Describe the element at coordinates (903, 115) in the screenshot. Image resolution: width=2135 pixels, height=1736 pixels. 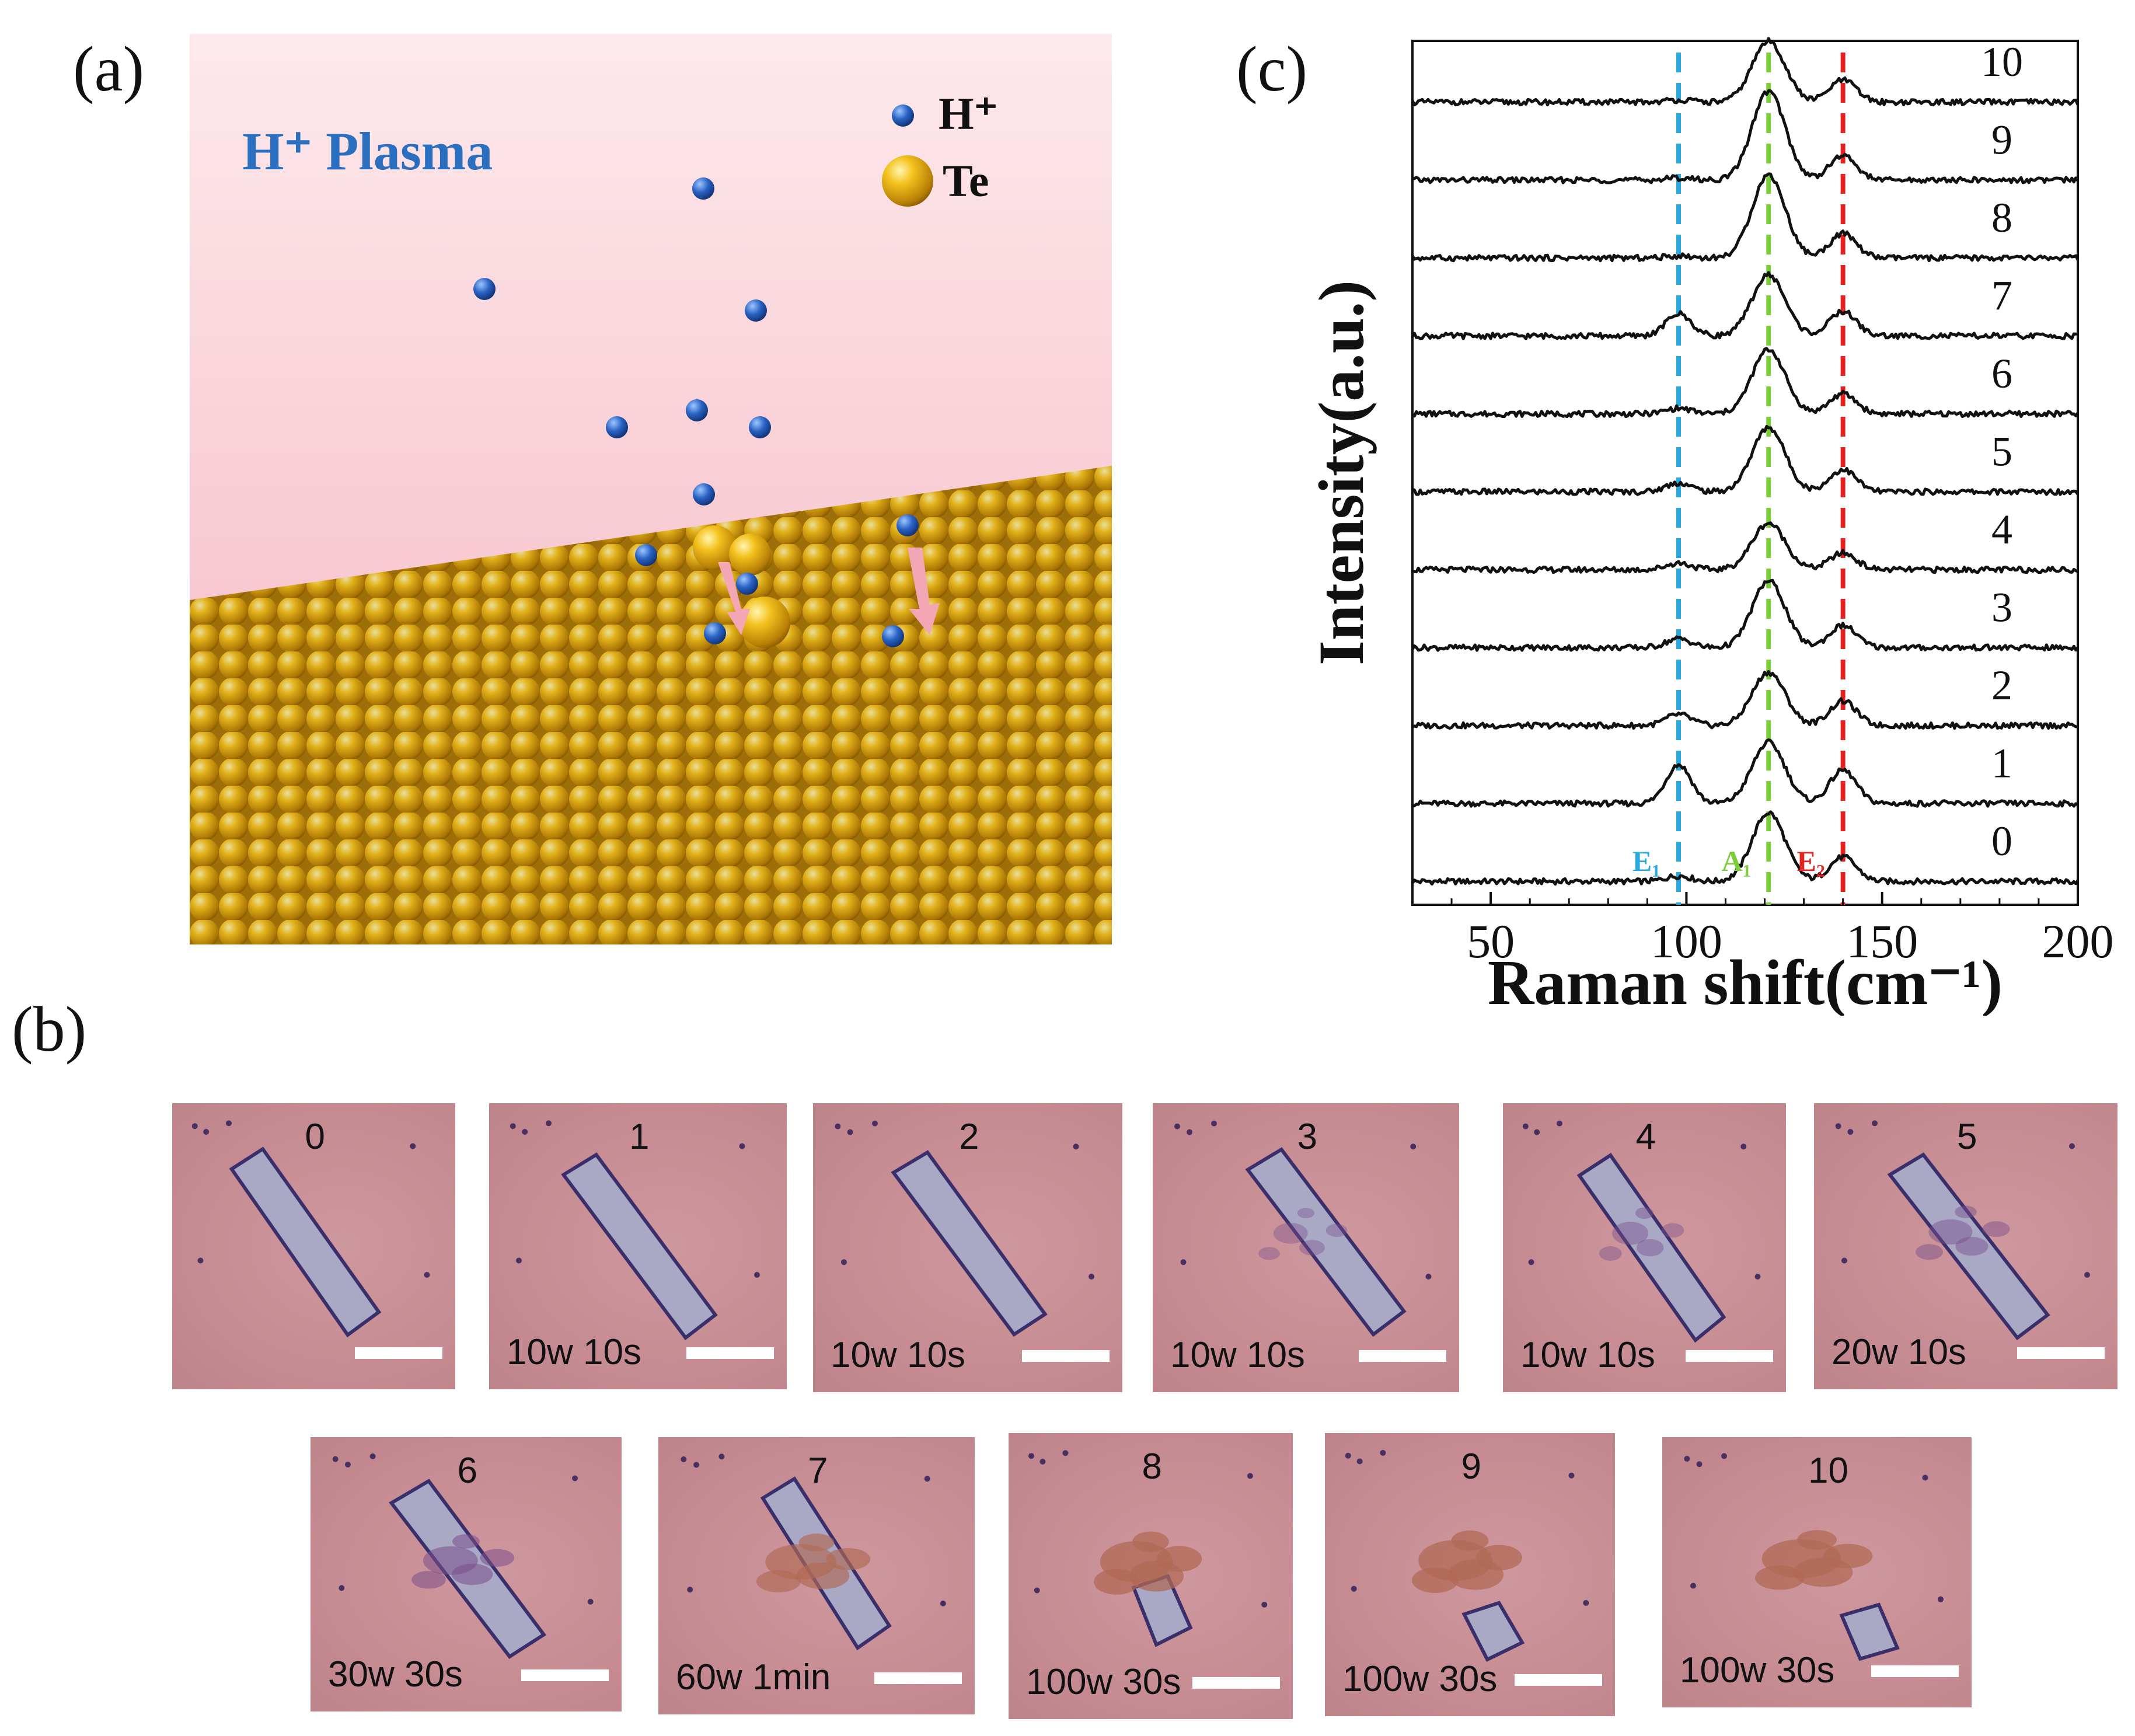
I see `legend-h-icon` at that location.